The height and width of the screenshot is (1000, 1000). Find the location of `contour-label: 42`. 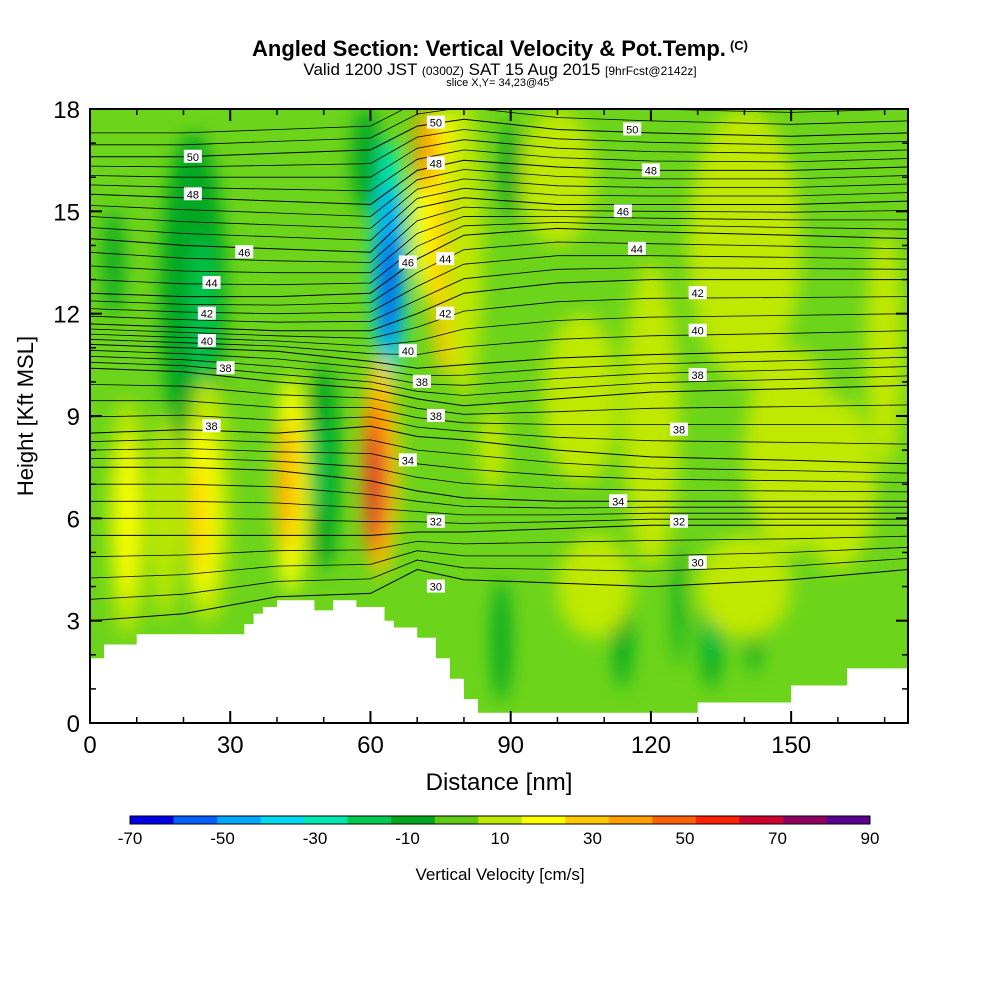

contour-label: 42 is located at coordinates (697, 293).